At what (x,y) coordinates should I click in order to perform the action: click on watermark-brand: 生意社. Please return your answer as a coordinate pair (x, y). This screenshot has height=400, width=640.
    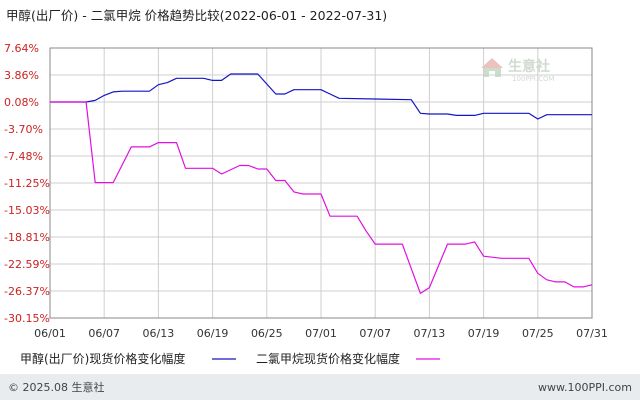
    Looking at the image, I should click on (529, 66).